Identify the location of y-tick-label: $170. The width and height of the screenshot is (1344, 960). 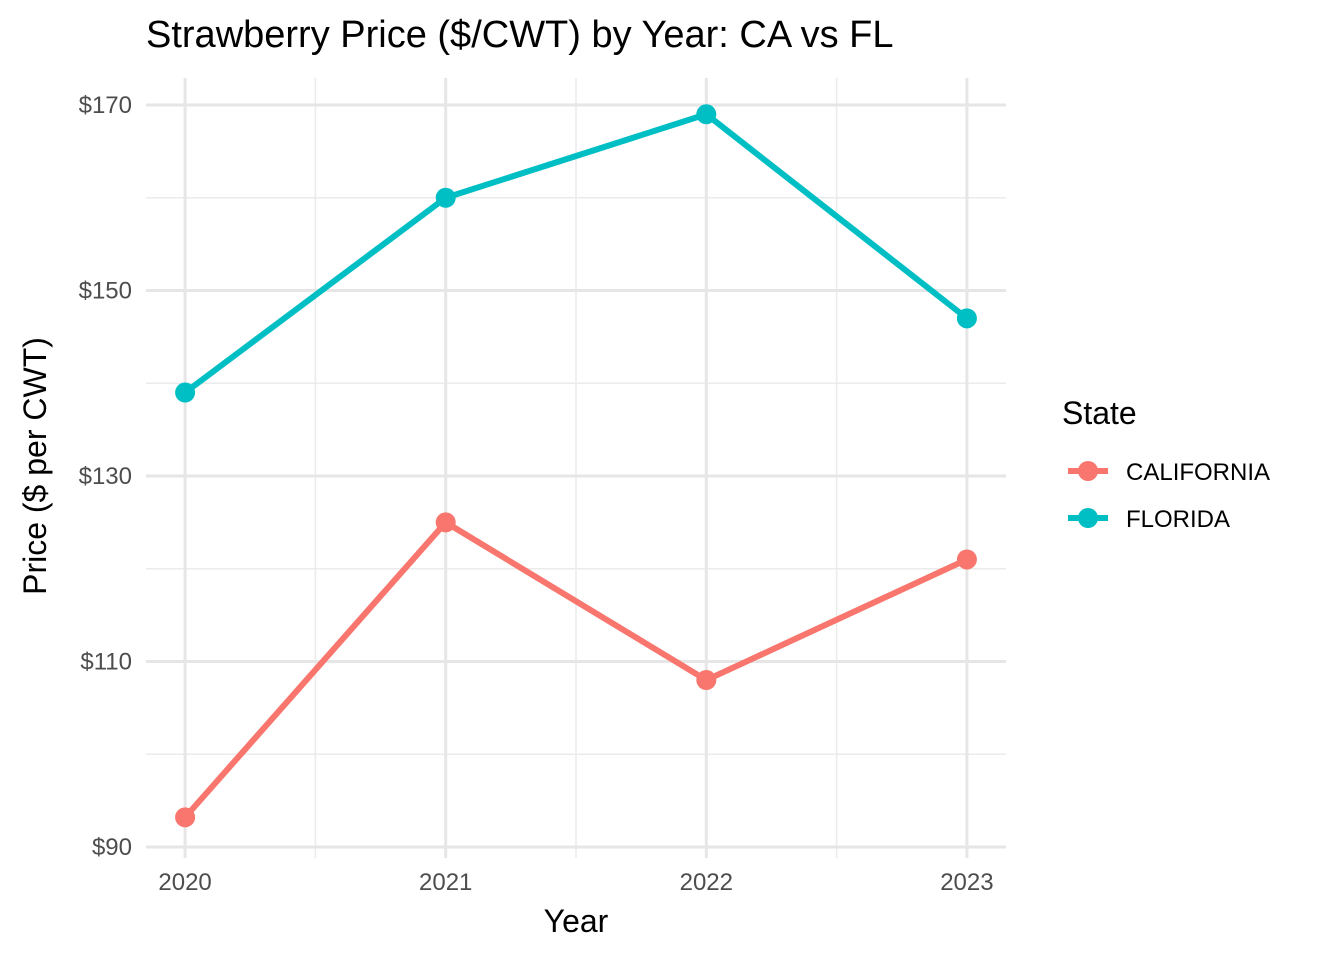
(105, 105).